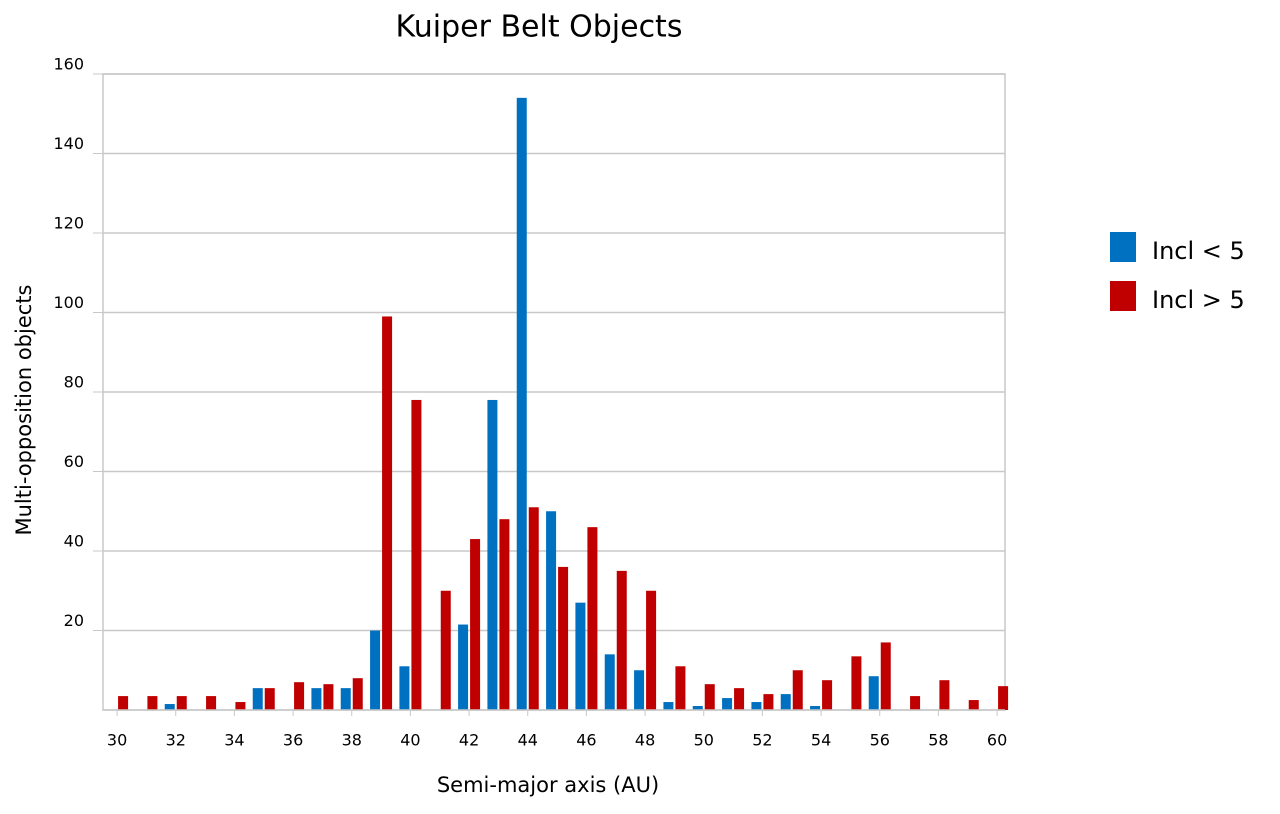  Describe the element at coordinates (68, 302) in the screenshot. I see `y-tick-label: 100` at that location.